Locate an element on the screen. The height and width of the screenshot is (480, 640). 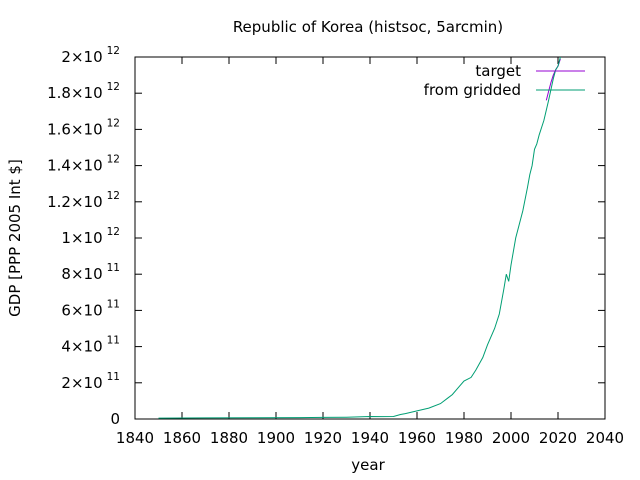
x-tick-label: 1940 is located at coordinates (370, 438).